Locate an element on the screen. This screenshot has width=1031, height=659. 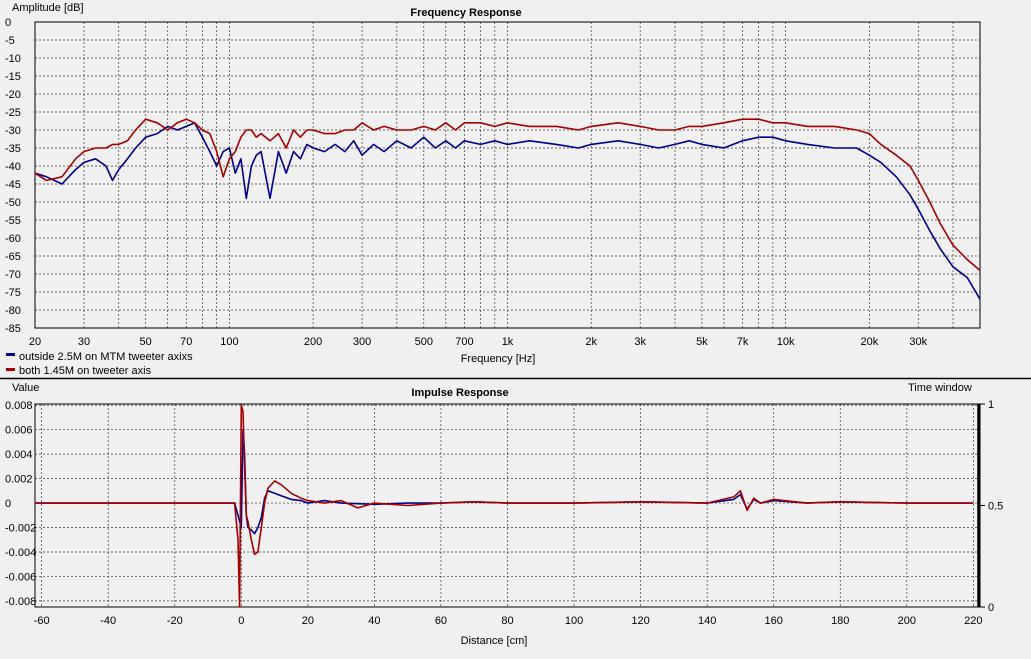
fr-x-tick-label: 200 is located at coordinates (313, 342).